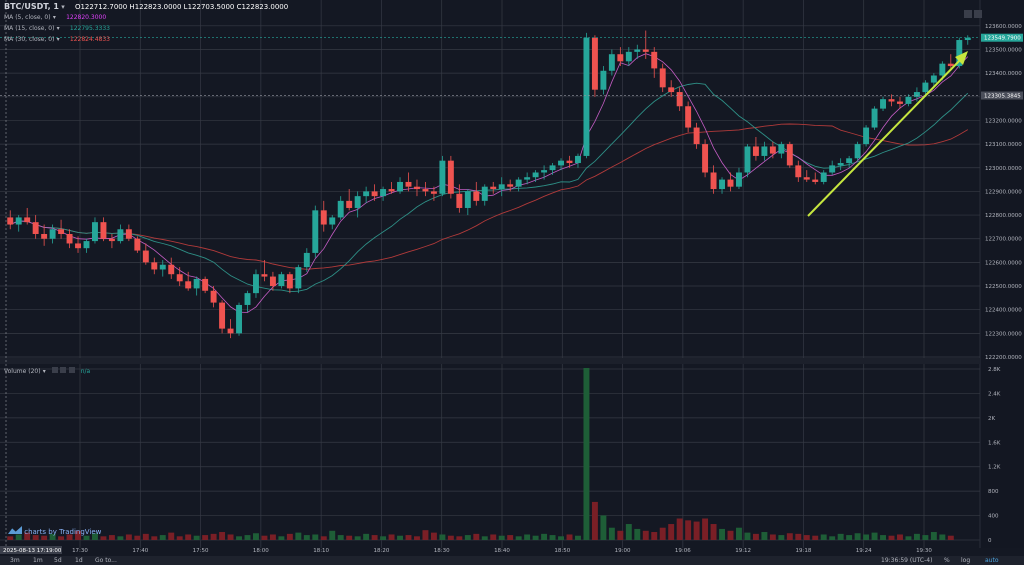 The image size is (1024, 565). Describe the element at coordinates (261, 551) in the screenshot. I see `time-tick-label: 18:00` at that location.